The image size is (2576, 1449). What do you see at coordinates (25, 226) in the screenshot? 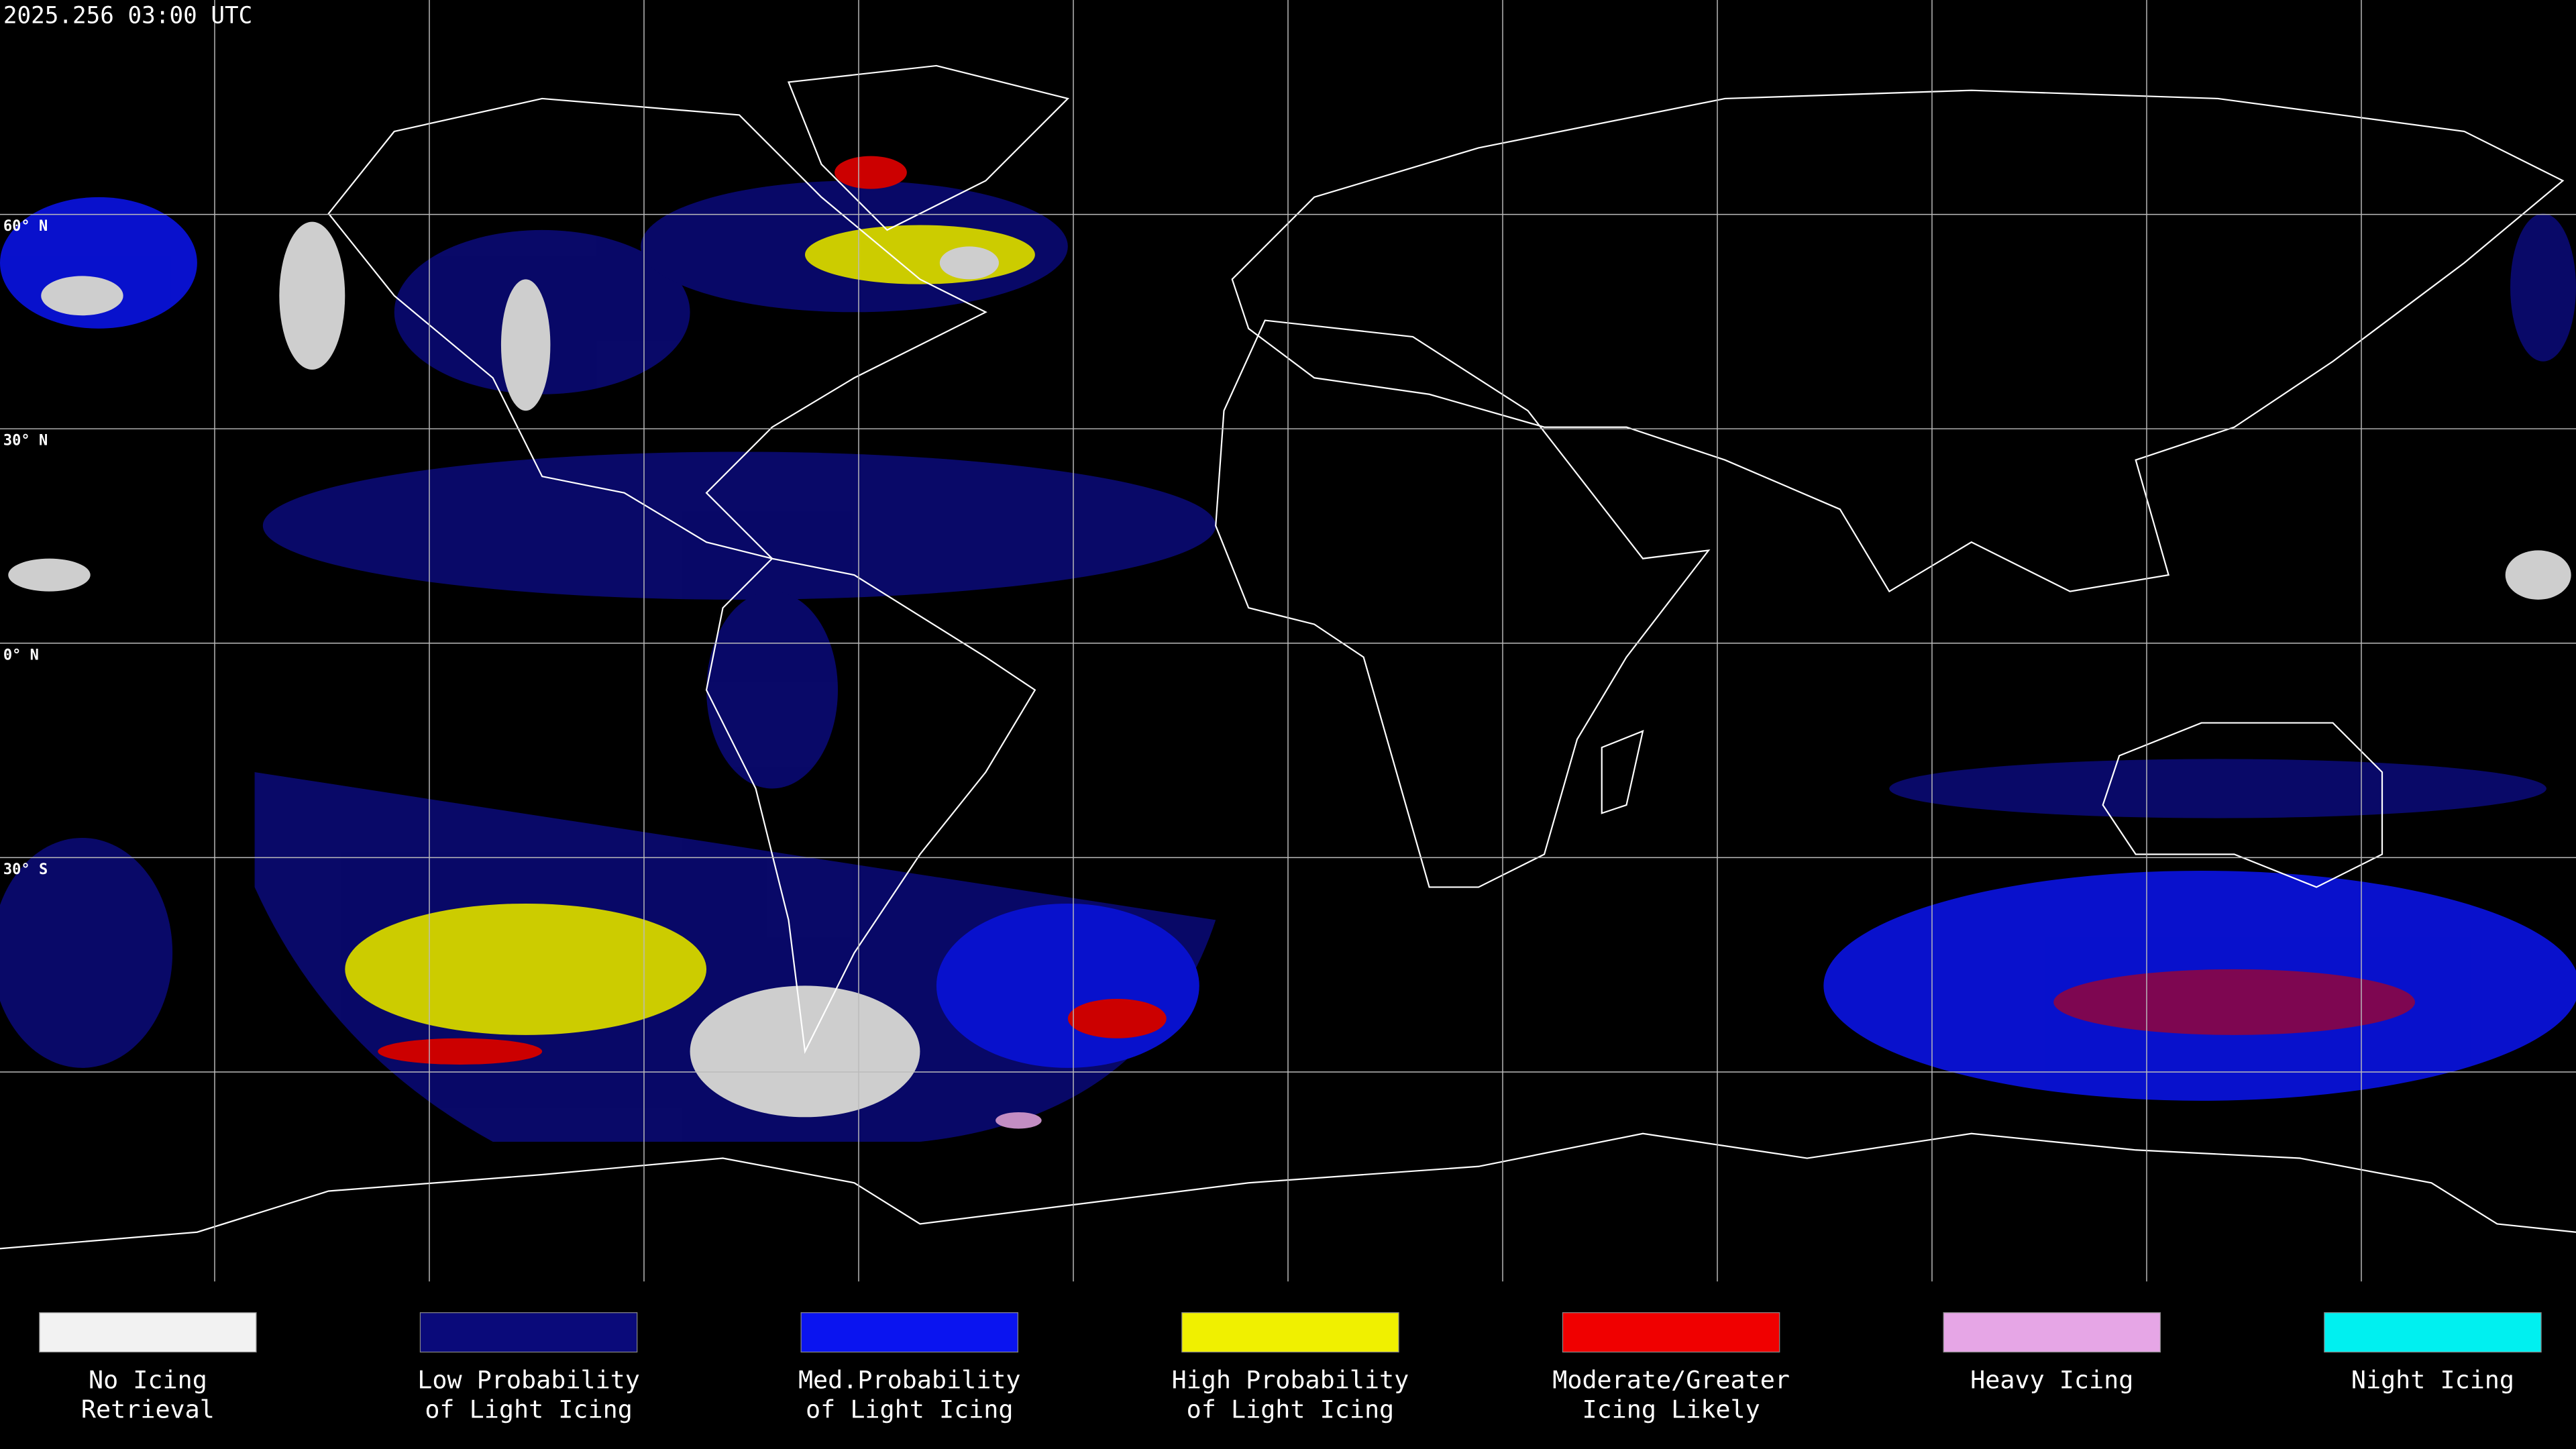
I see `latitude-label: 60° N` at bounding box center [25, 226].